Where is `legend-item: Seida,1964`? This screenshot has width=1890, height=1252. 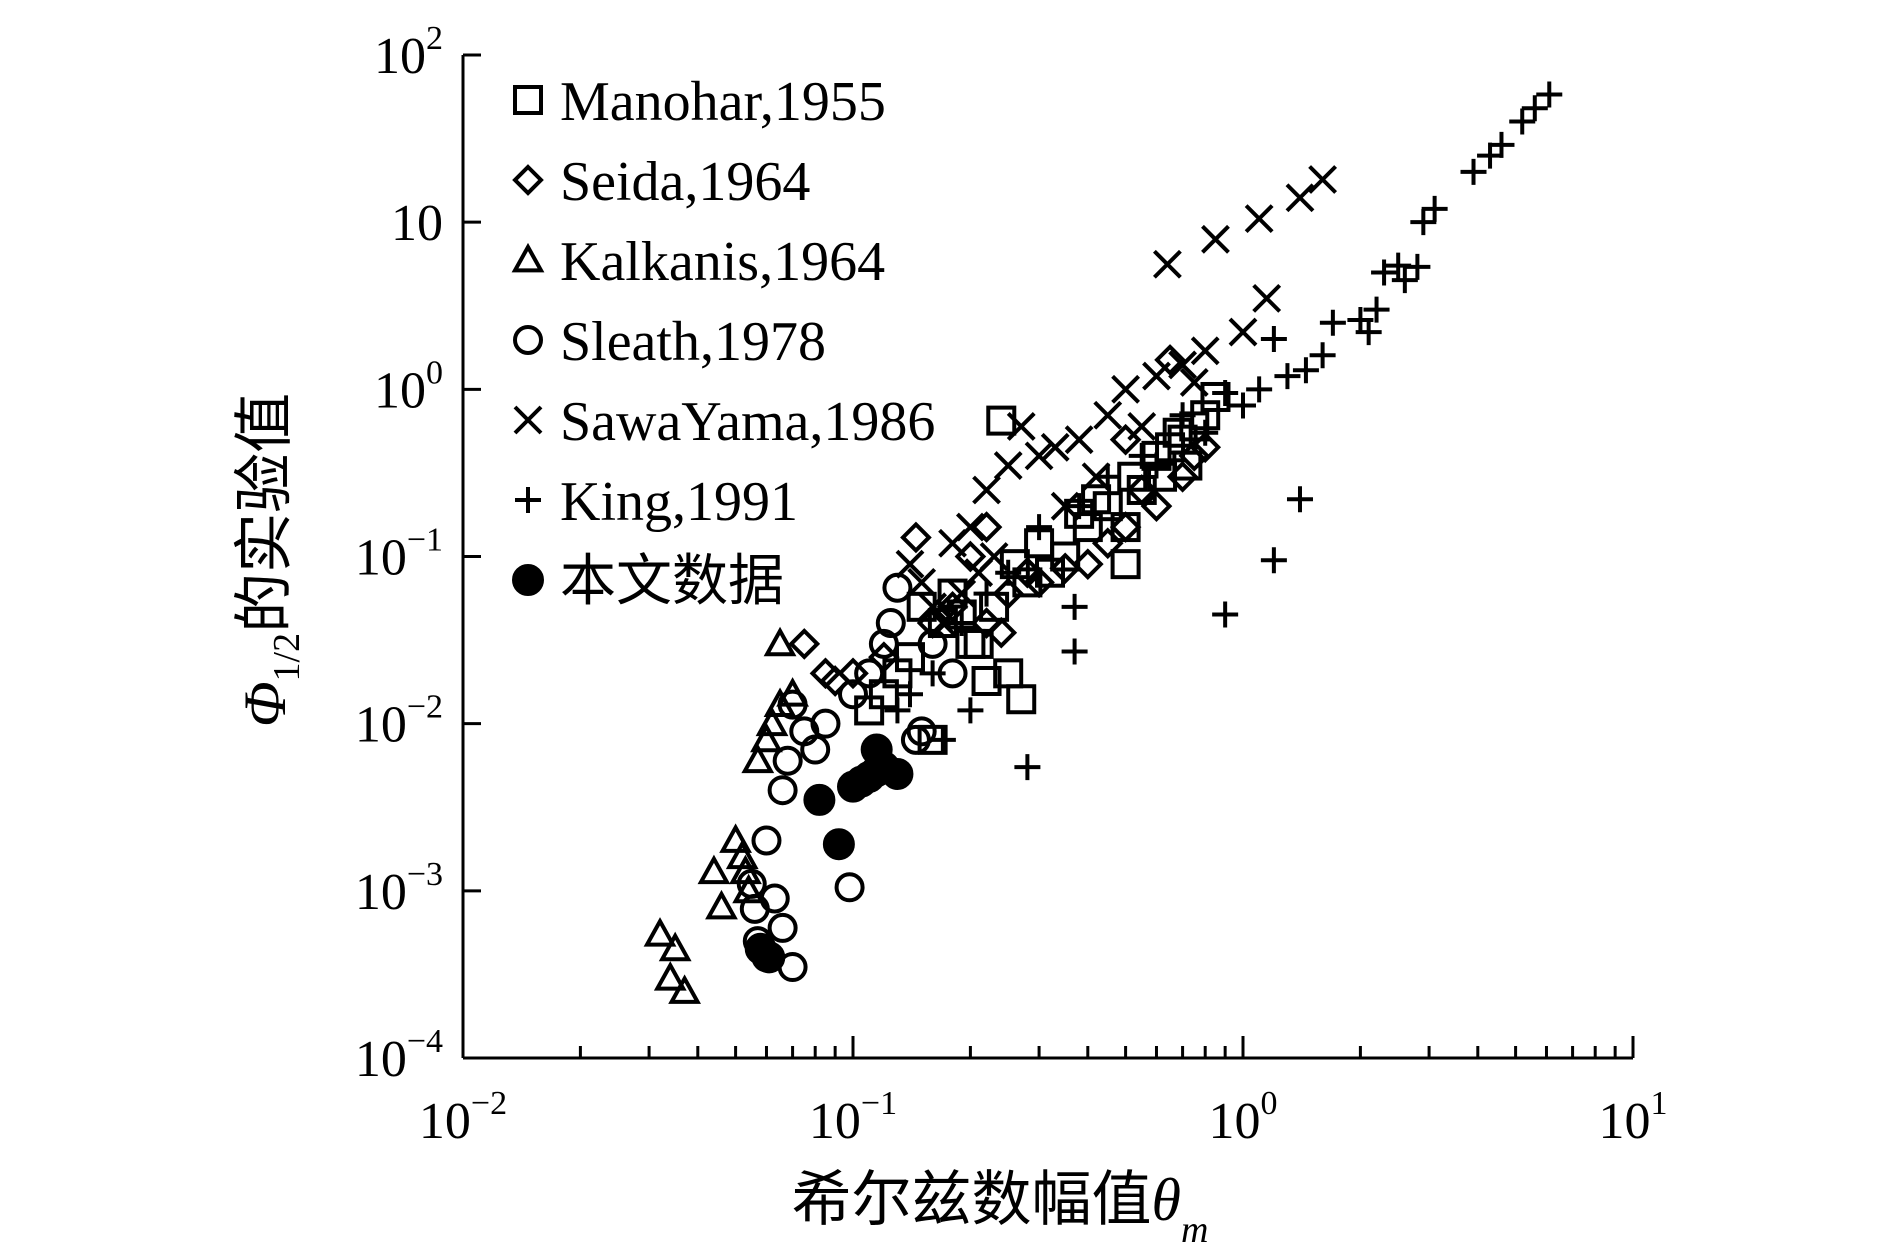
legend-item: Seida,1964 is located at coordinates (661, 182).